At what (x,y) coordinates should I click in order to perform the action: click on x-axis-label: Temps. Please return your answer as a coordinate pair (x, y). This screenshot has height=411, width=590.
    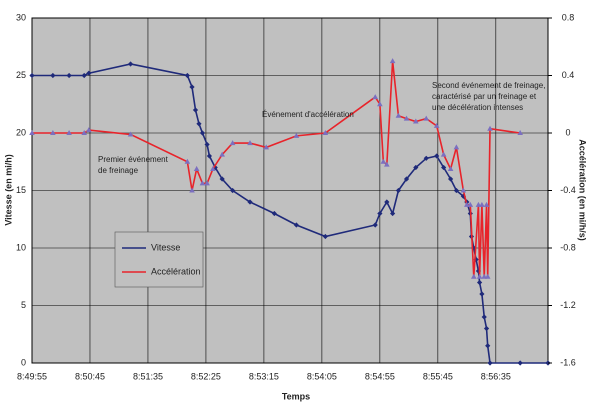
    Looking at the image, I should click on (296, 396).